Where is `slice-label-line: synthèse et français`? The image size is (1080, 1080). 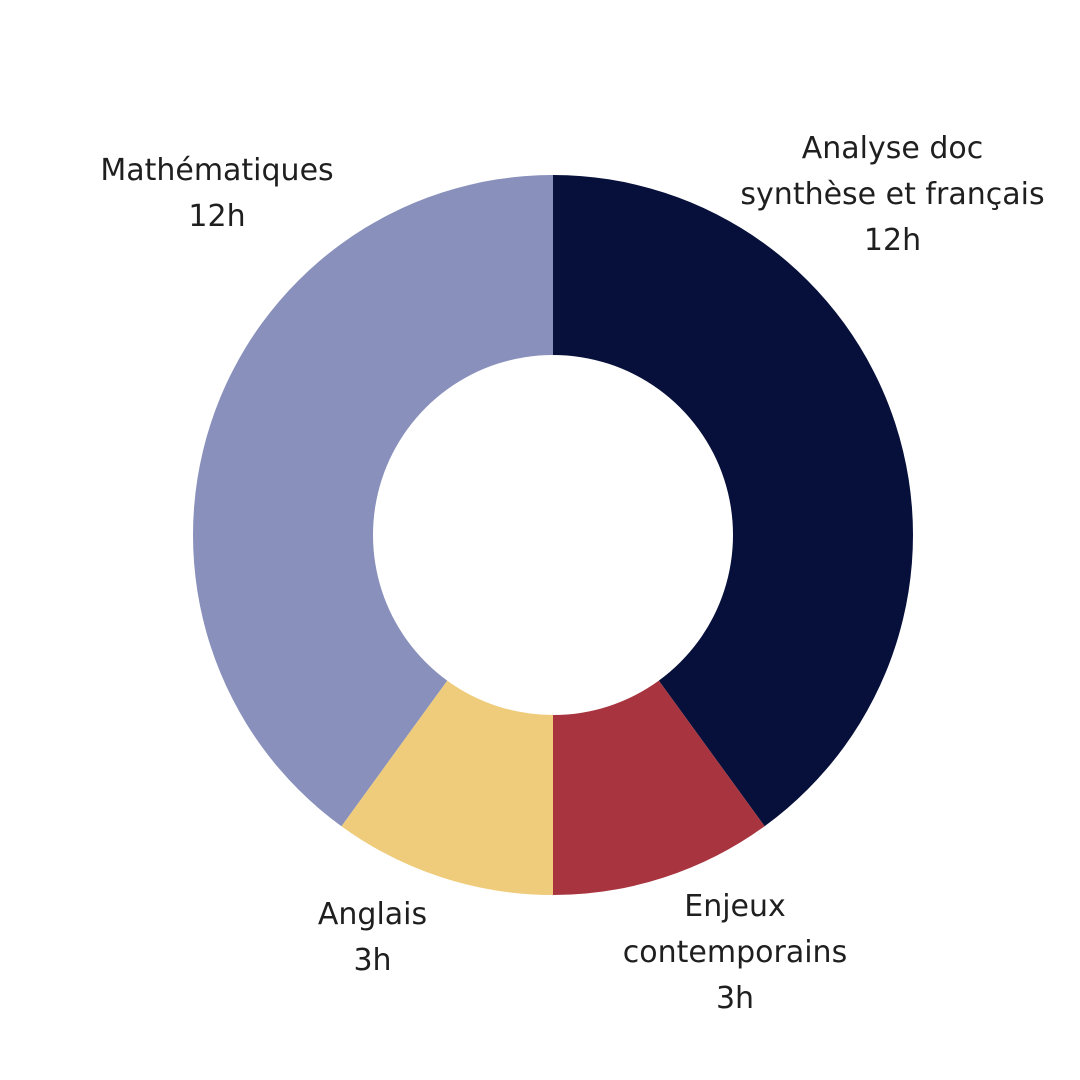
slice-label-line: synthèse et français is located at coordinates (892, 194).